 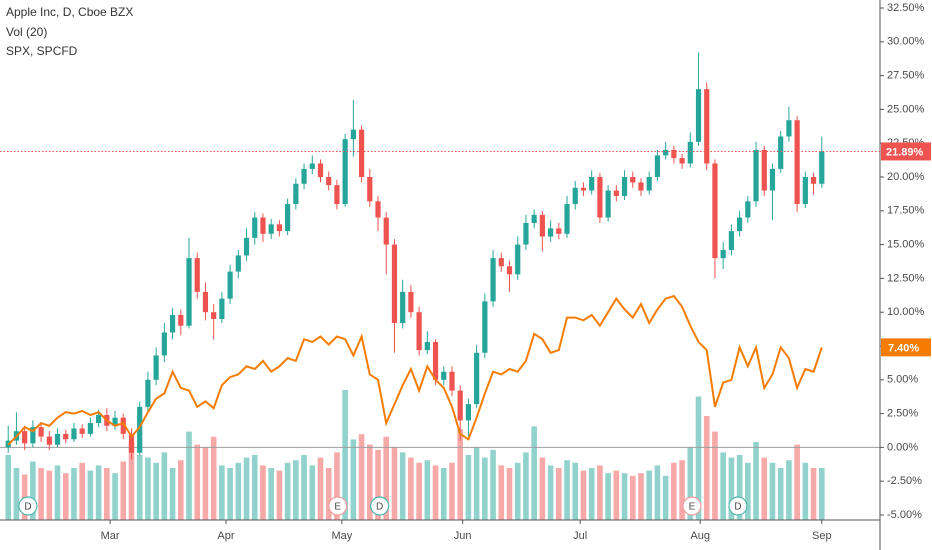 I want to click on x-tick-label: Apr, so click(x=225, y=536).